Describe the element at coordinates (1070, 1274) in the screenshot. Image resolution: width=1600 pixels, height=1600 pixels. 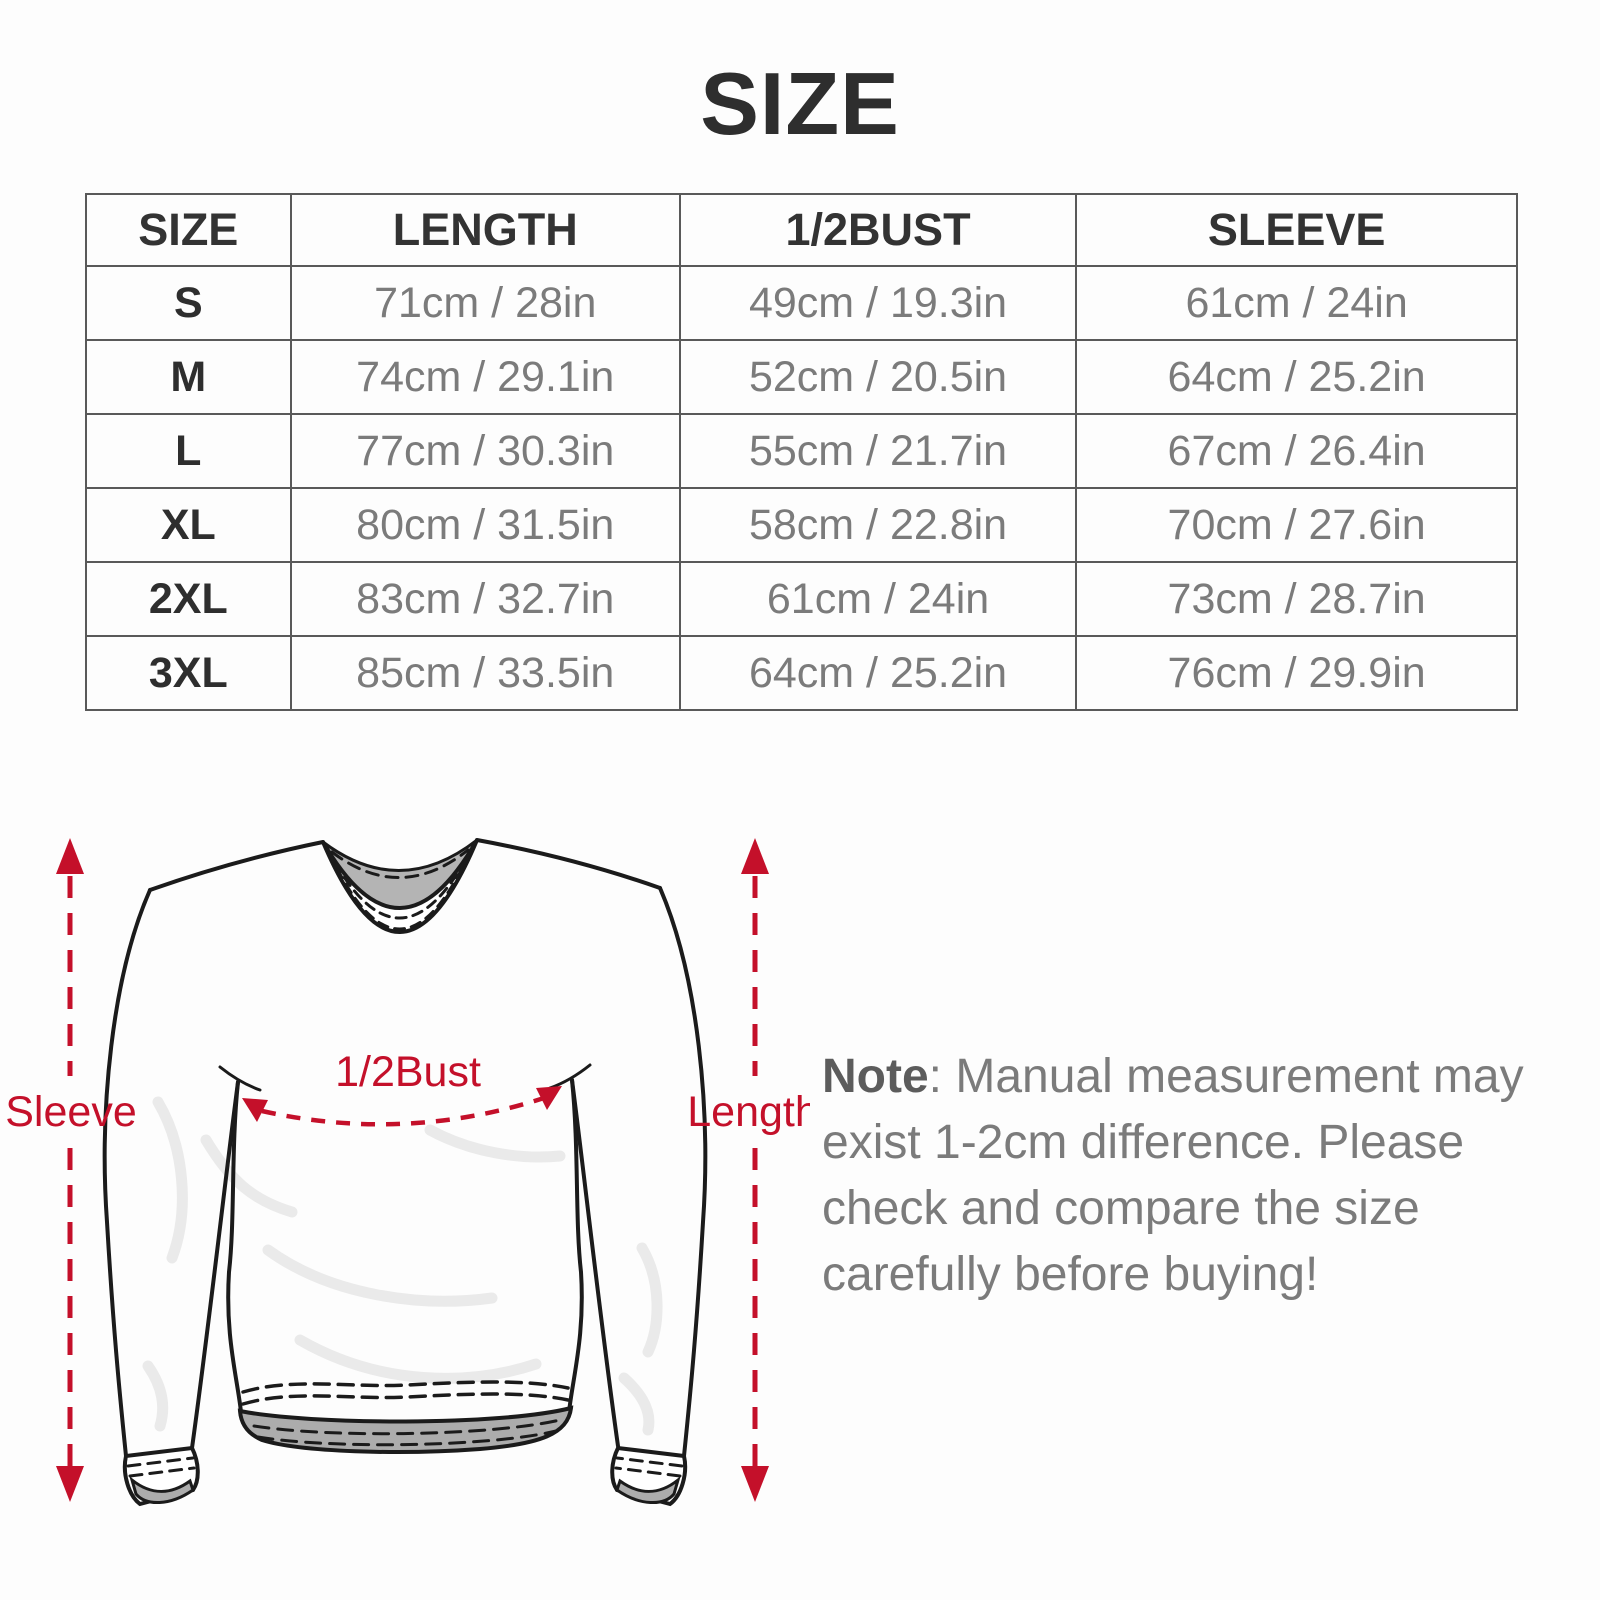
I see `note-line: carefully before buying!` at that location.